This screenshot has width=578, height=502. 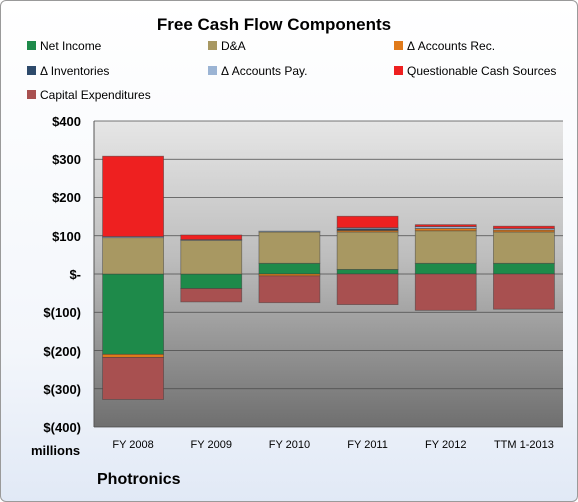 I want to click on legend-label: Δ Accounts Pay., so click(x=264, y=71).